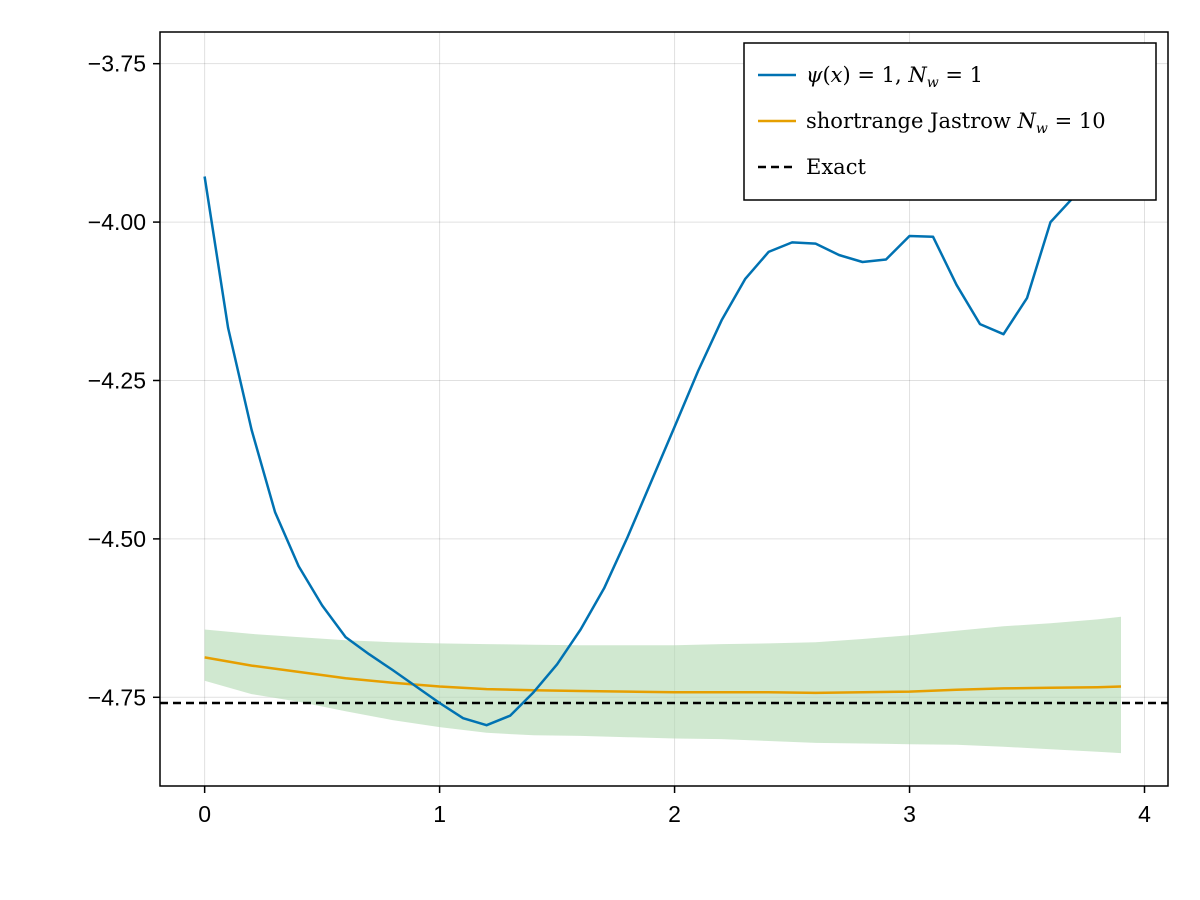  I want to click on legend-label-psi: ψ(x) = 1, Nw = 1, so click(894, 77).